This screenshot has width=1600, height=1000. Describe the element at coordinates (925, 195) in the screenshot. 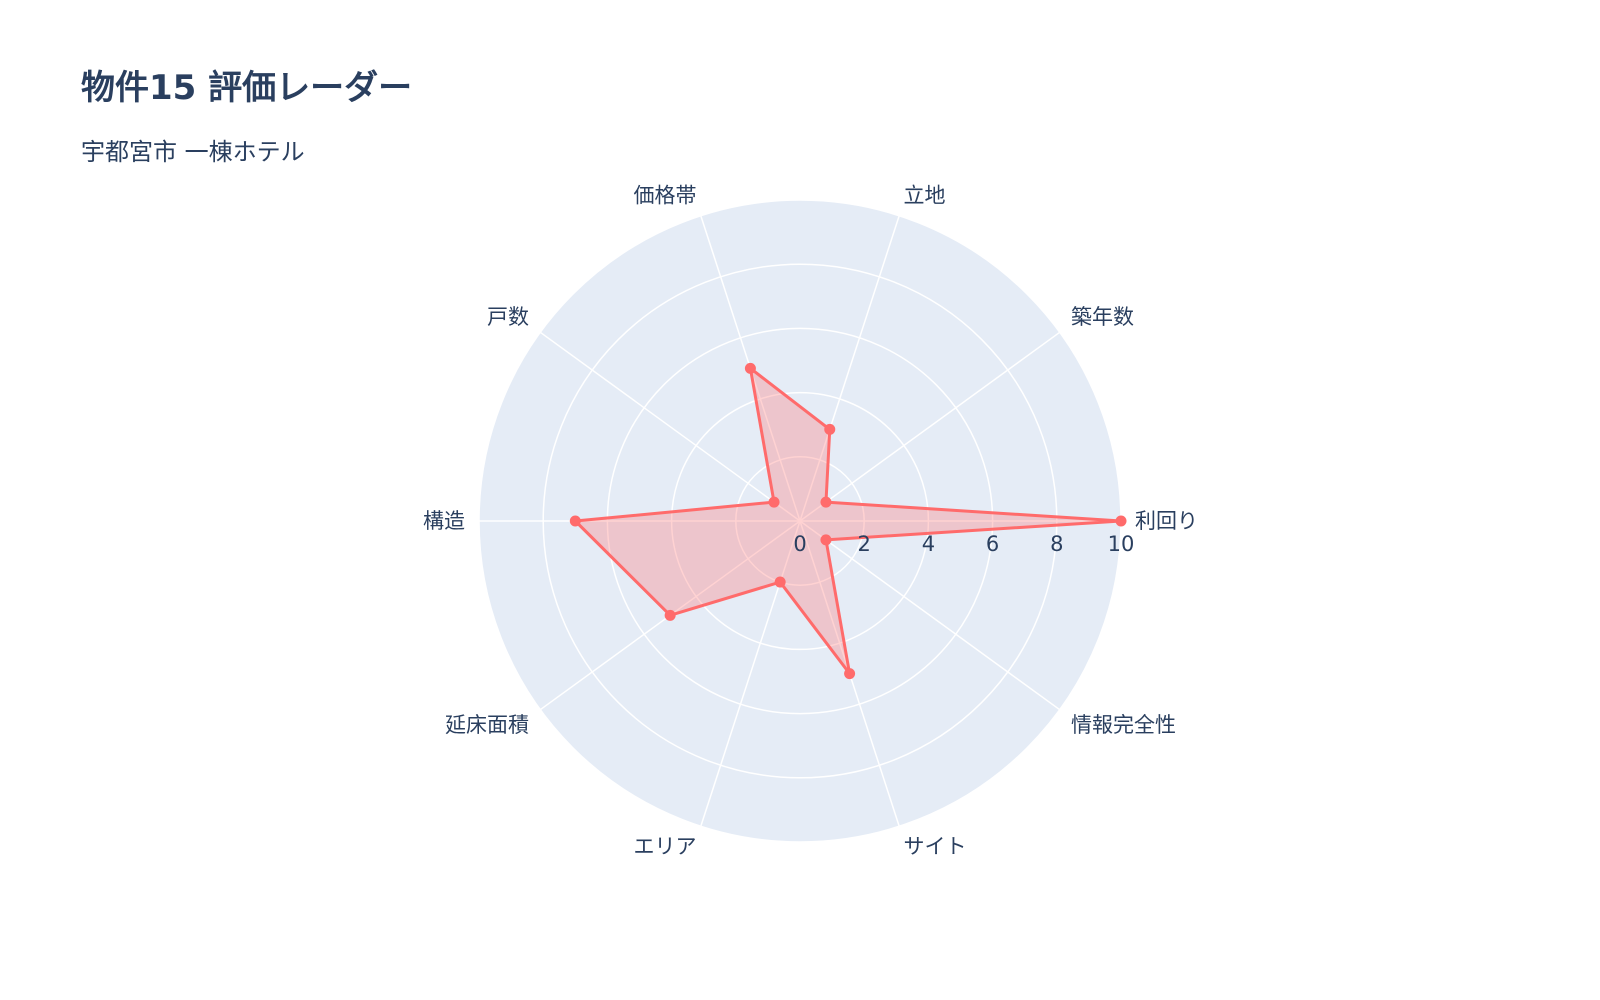

I see `axis-label: 立地` at that location.